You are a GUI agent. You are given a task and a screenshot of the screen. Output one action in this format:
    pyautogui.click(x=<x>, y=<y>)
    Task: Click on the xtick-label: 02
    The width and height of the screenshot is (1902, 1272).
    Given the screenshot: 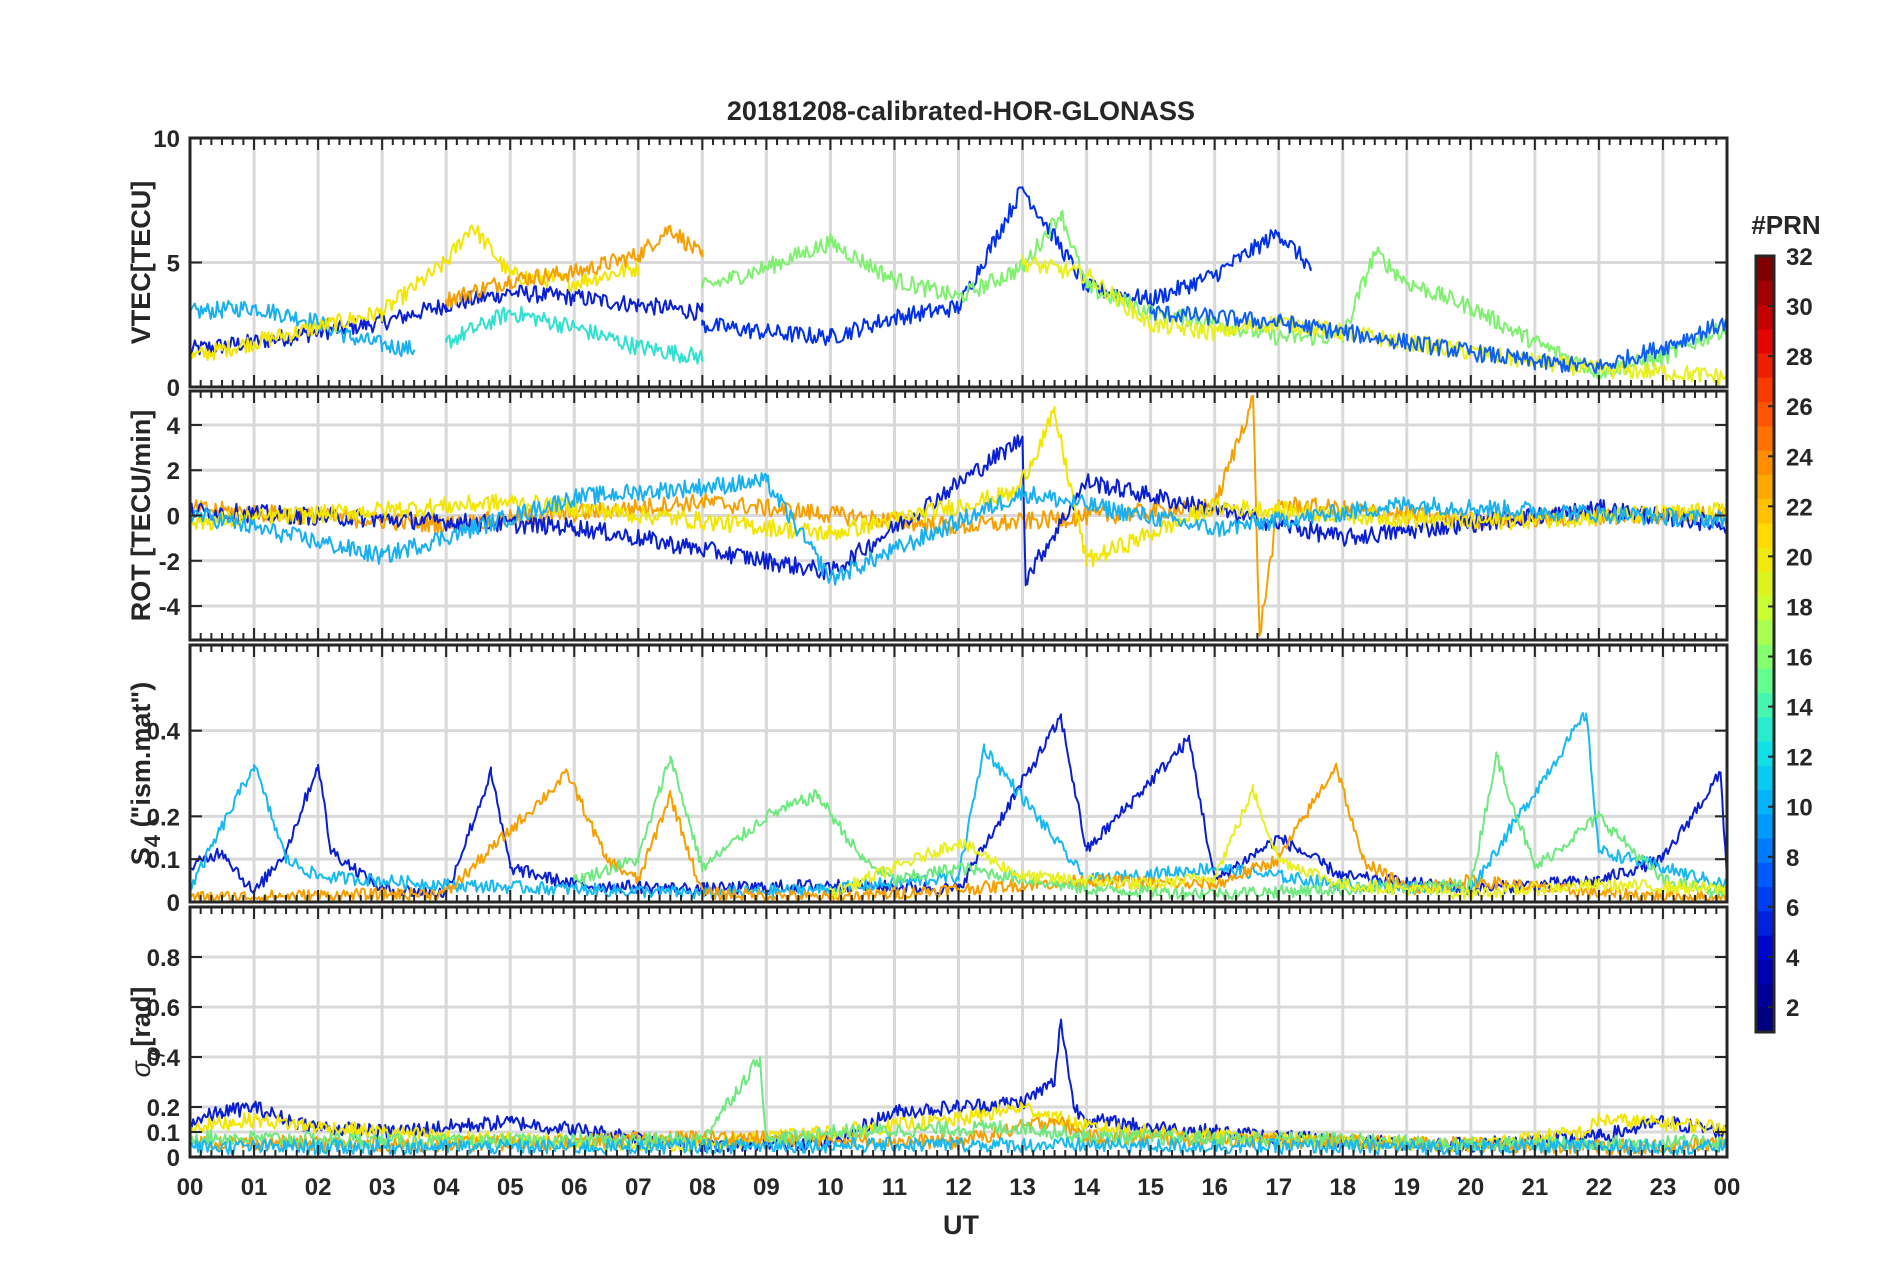 What is the action you would take?
    pyautogui.click(x=318, y=1187)
    